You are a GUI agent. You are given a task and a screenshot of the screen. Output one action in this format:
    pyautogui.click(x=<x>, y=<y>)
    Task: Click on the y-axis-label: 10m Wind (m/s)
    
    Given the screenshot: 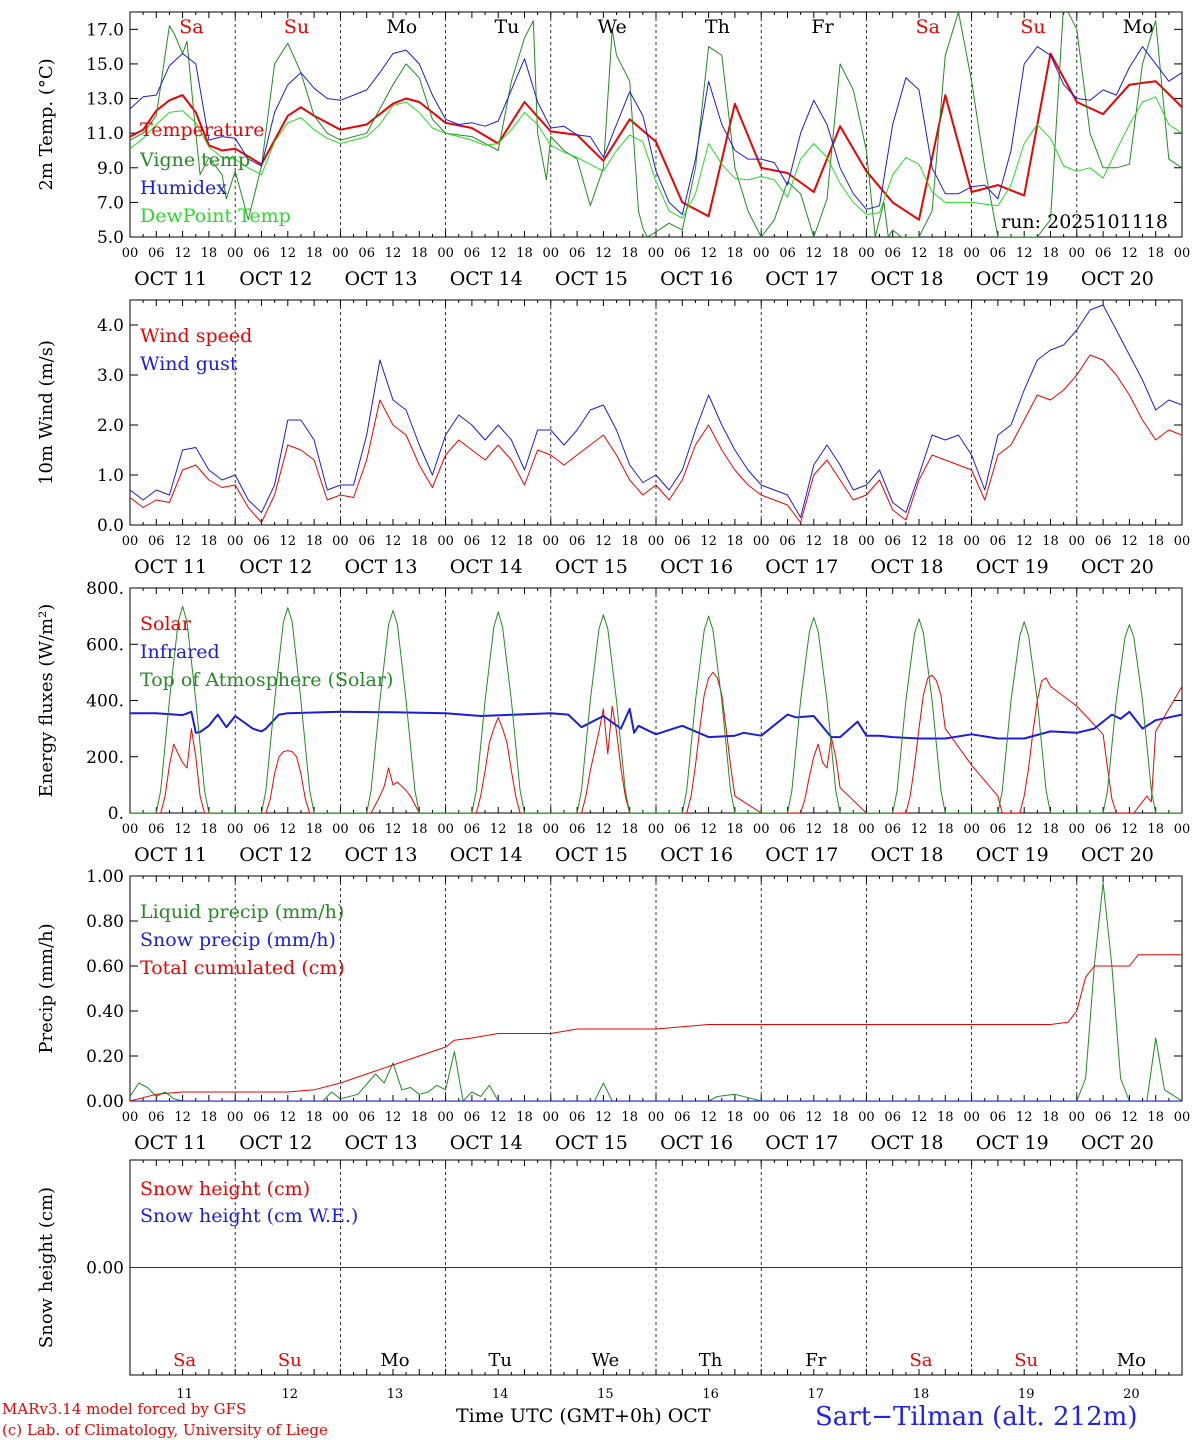 What is the action you would take?
    pyautogui.click(x=46, y=412)
    